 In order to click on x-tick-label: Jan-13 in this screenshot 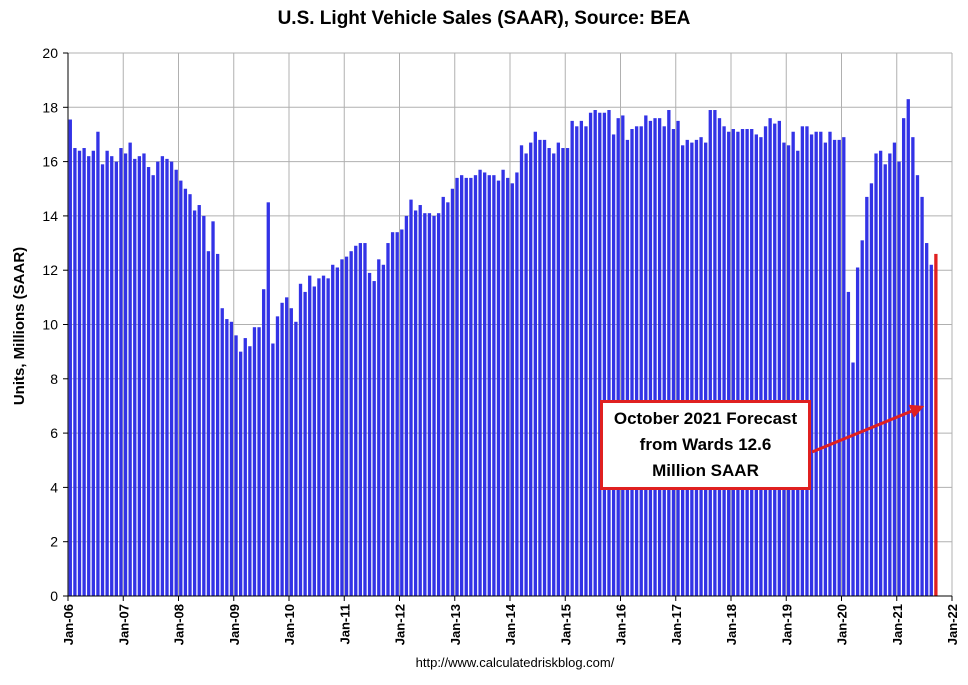, I will do `click(455, 624)`.